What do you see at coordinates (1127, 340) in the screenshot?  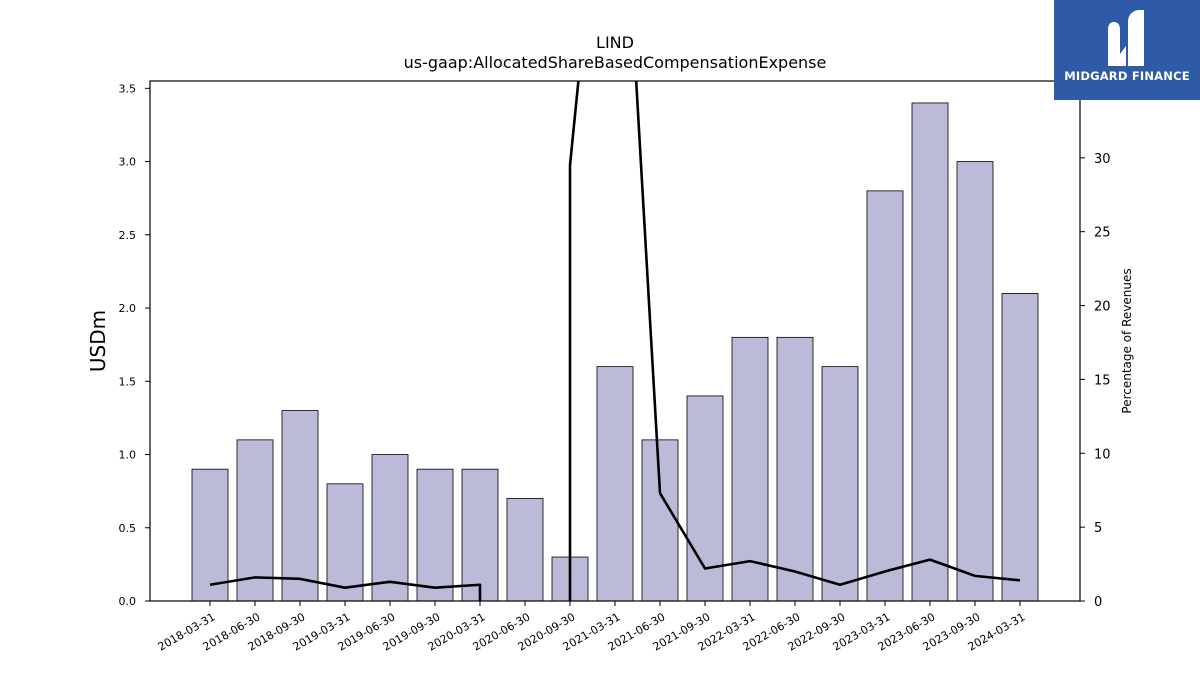 I see `y-axis-label-right: Percentage of Revenues` at bounding box center [1127, 340].